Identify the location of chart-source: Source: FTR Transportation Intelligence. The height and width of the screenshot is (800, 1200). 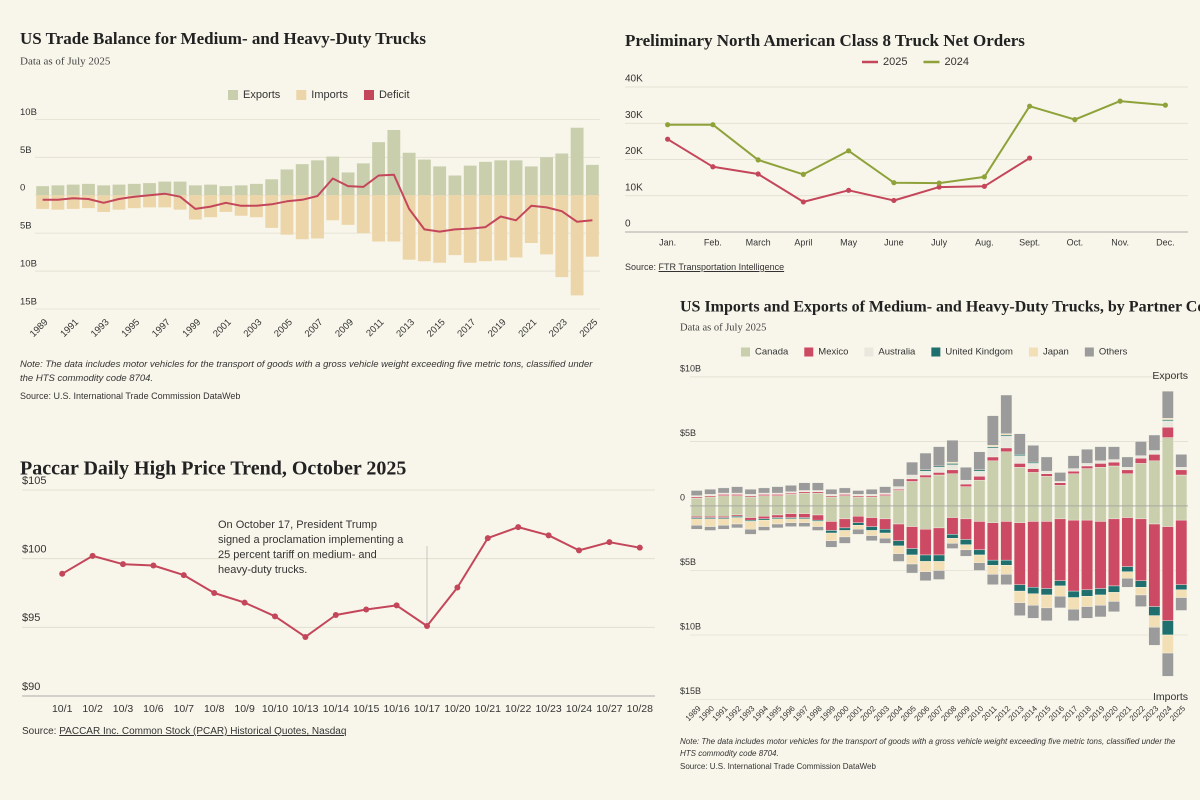
(704, 267).